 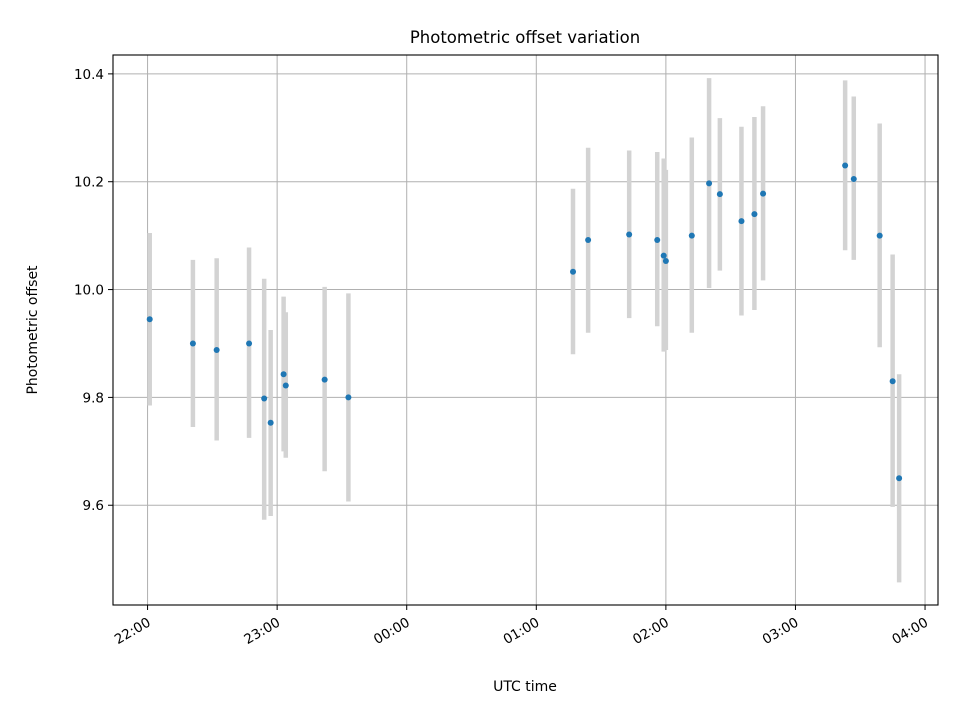 I want to click on y-axis-title: Photometric offset, so click(x=33, y=330).